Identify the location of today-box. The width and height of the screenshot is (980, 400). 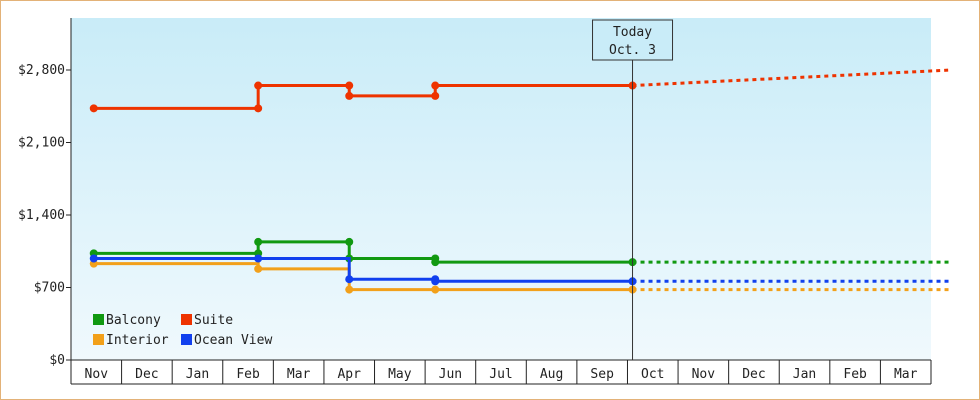
(633, 40).